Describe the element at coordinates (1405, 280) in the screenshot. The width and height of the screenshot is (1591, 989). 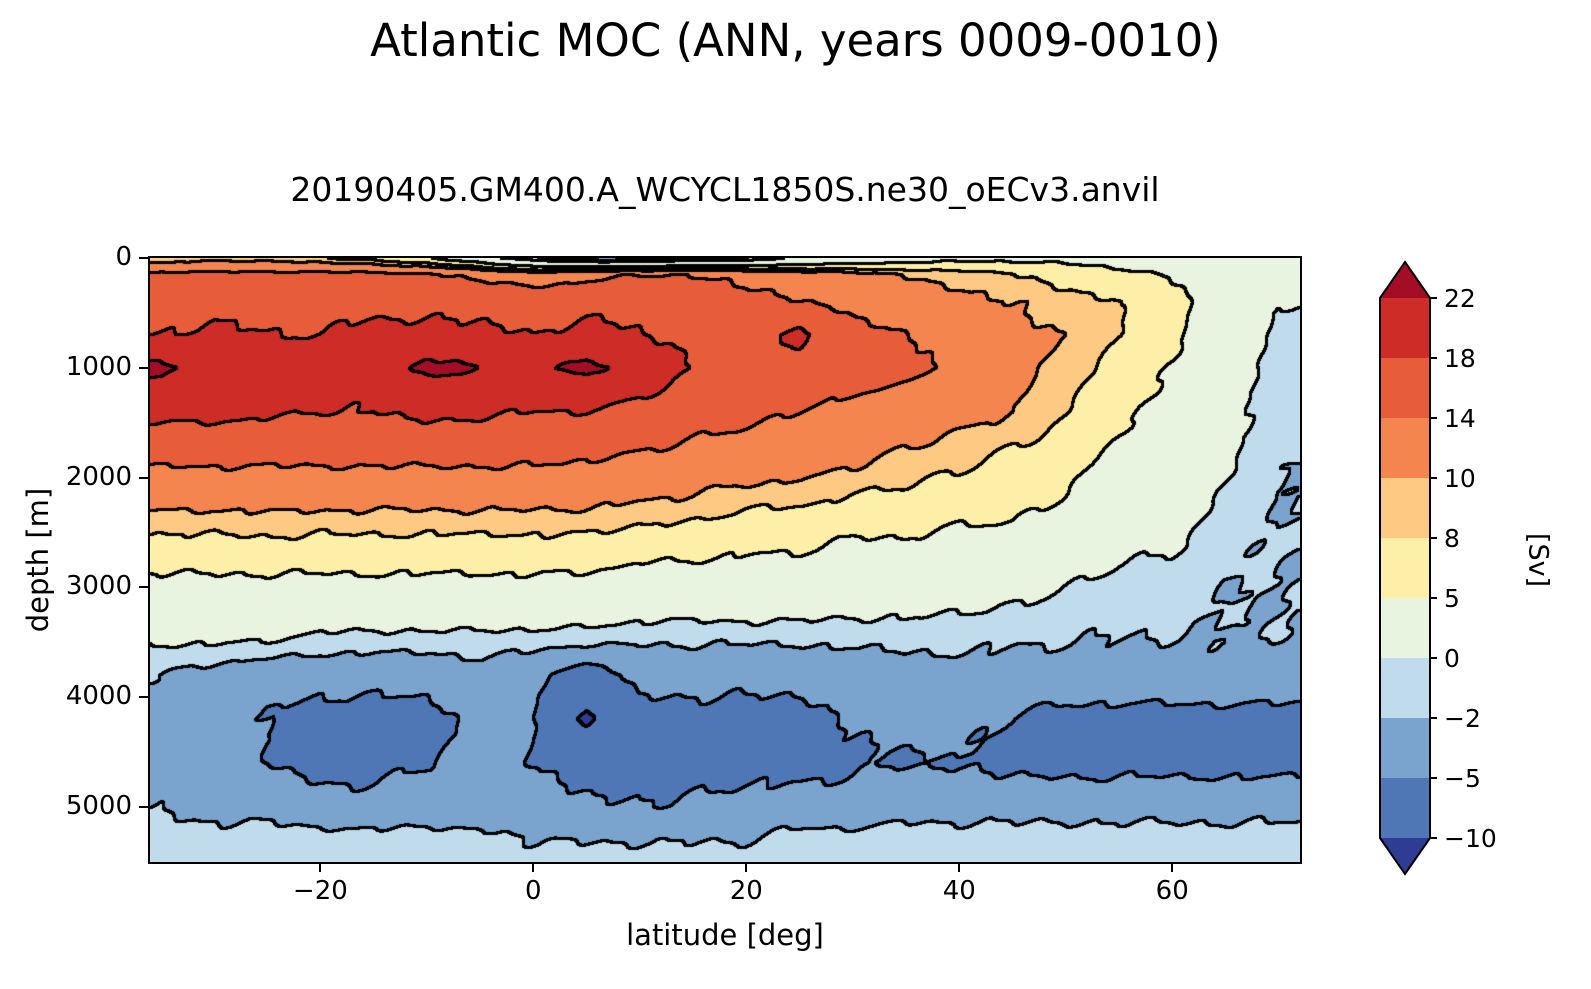
I see `colorbar-extend-upper-arrow` at that location.